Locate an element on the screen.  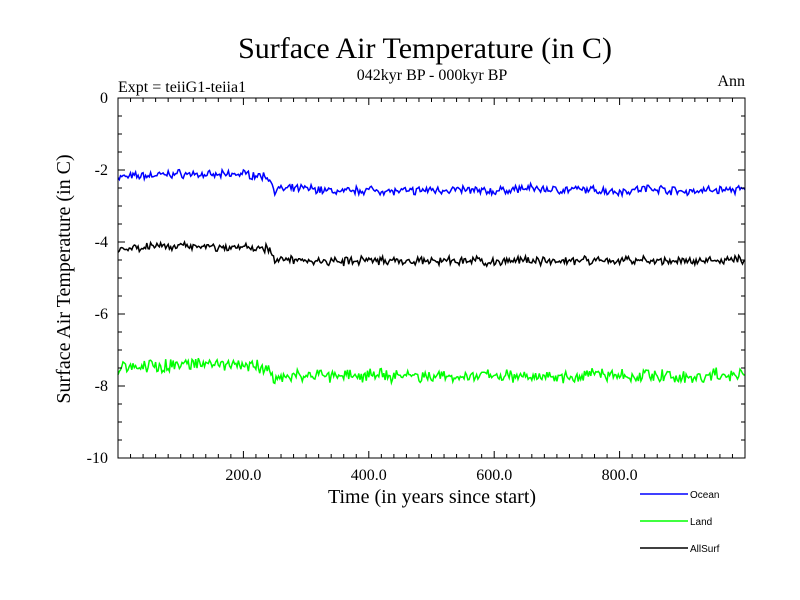
y-tick-label: 0 is located at coordinates (104, 98).